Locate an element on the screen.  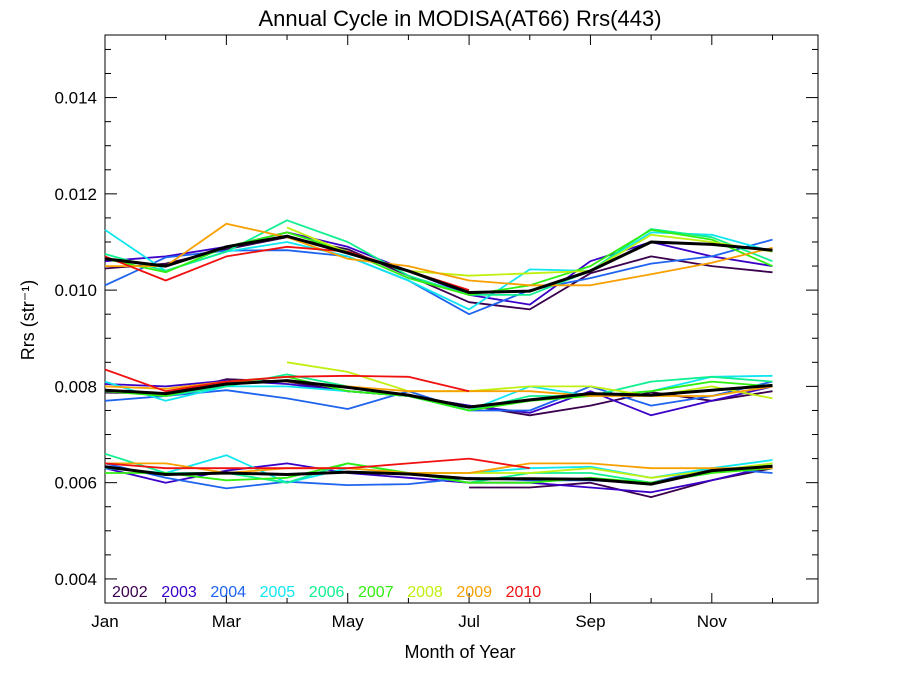
legend-entry-2002: 2002 is located at coordinates (130, 592).